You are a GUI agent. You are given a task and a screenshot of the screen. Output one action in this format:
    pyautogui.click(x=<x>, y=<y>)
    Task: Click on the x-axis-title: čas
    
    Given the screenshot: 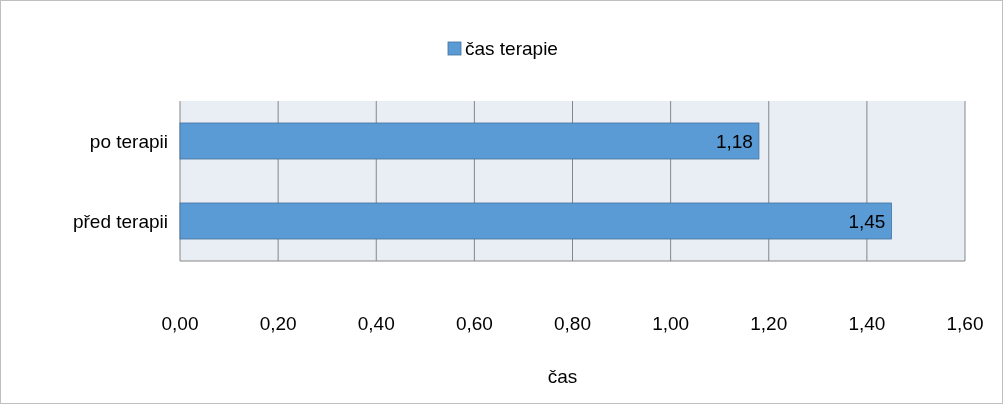 What is the action you would take?
    pyautogui.click(x=562, y=376)
    